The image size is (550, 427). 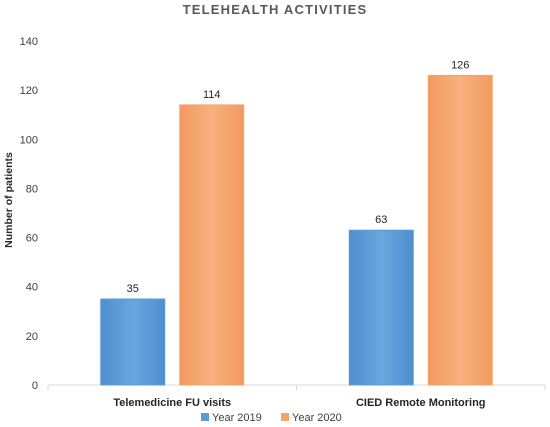 I want to click on y-tick-label: 120, so click(x=29, y=91).